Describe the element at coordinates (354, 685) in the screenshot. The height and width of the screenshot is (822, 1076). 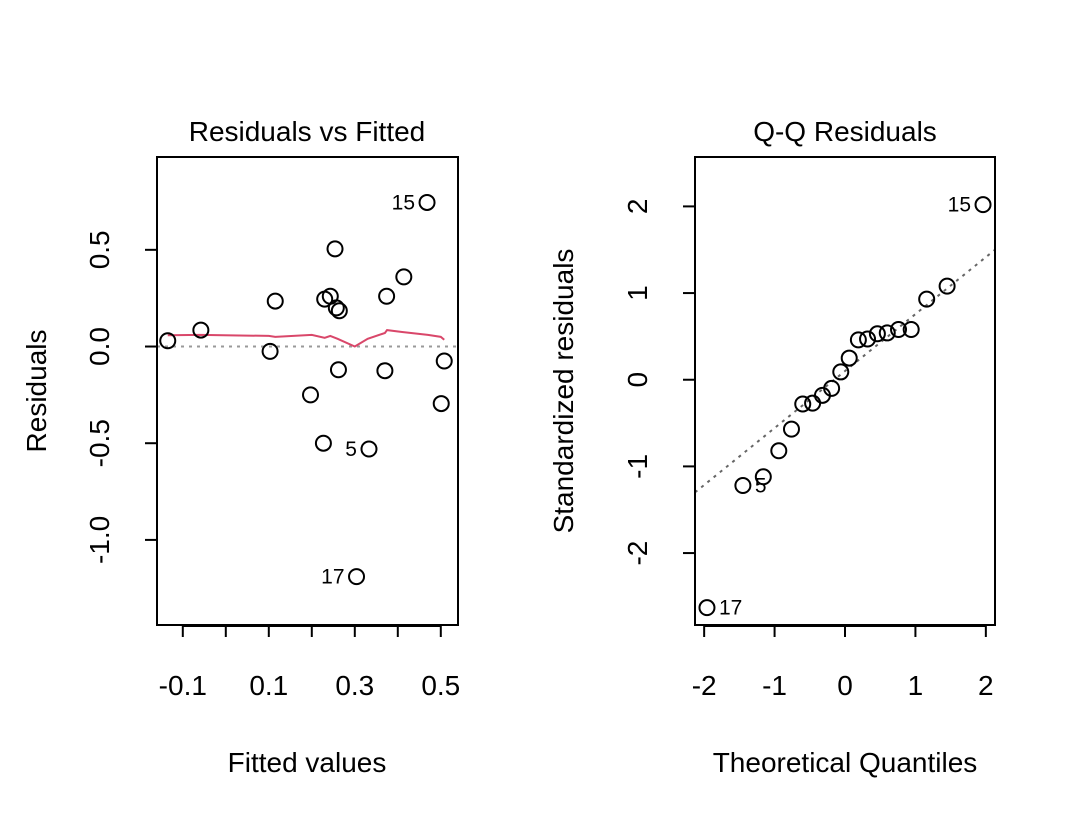
I see `x-tick-label: 0.3` at that location.